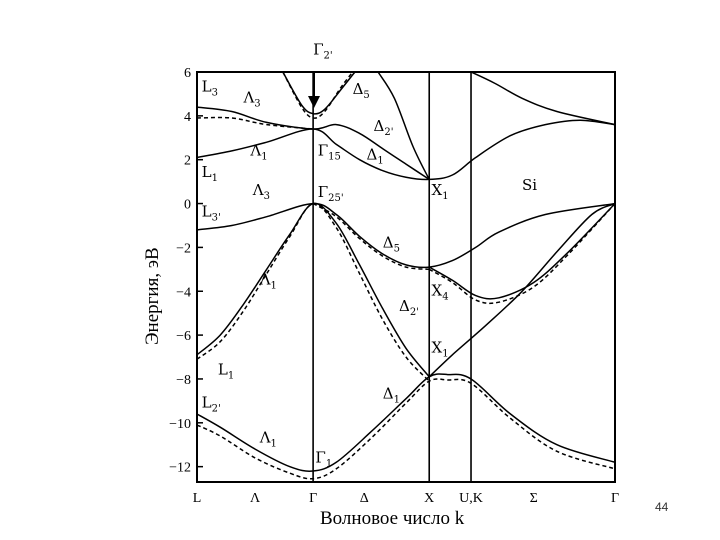  What do you see at coordinates (183, 292) in the screenshot?
I see `y-tick-label: −4` at bounding box center [183, 292].